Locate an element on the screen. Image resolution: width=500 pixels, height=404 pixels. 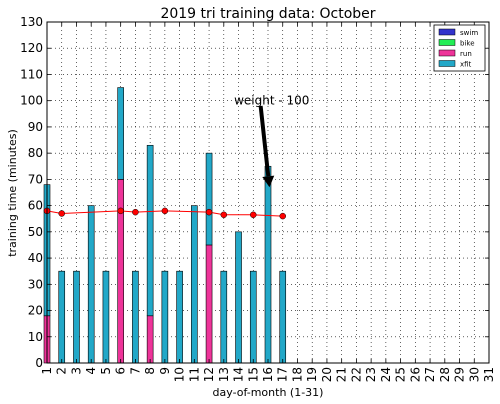
x-tick-label: 4 is located at coordinates (91, 371).